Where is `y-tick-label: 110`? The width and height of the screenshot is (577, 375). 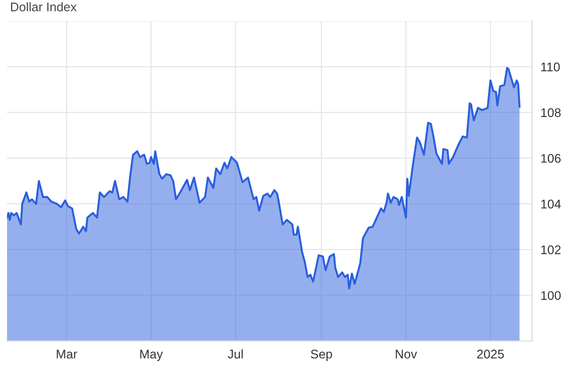
y-tick-label: 110 is located at coordinates (550, 67).